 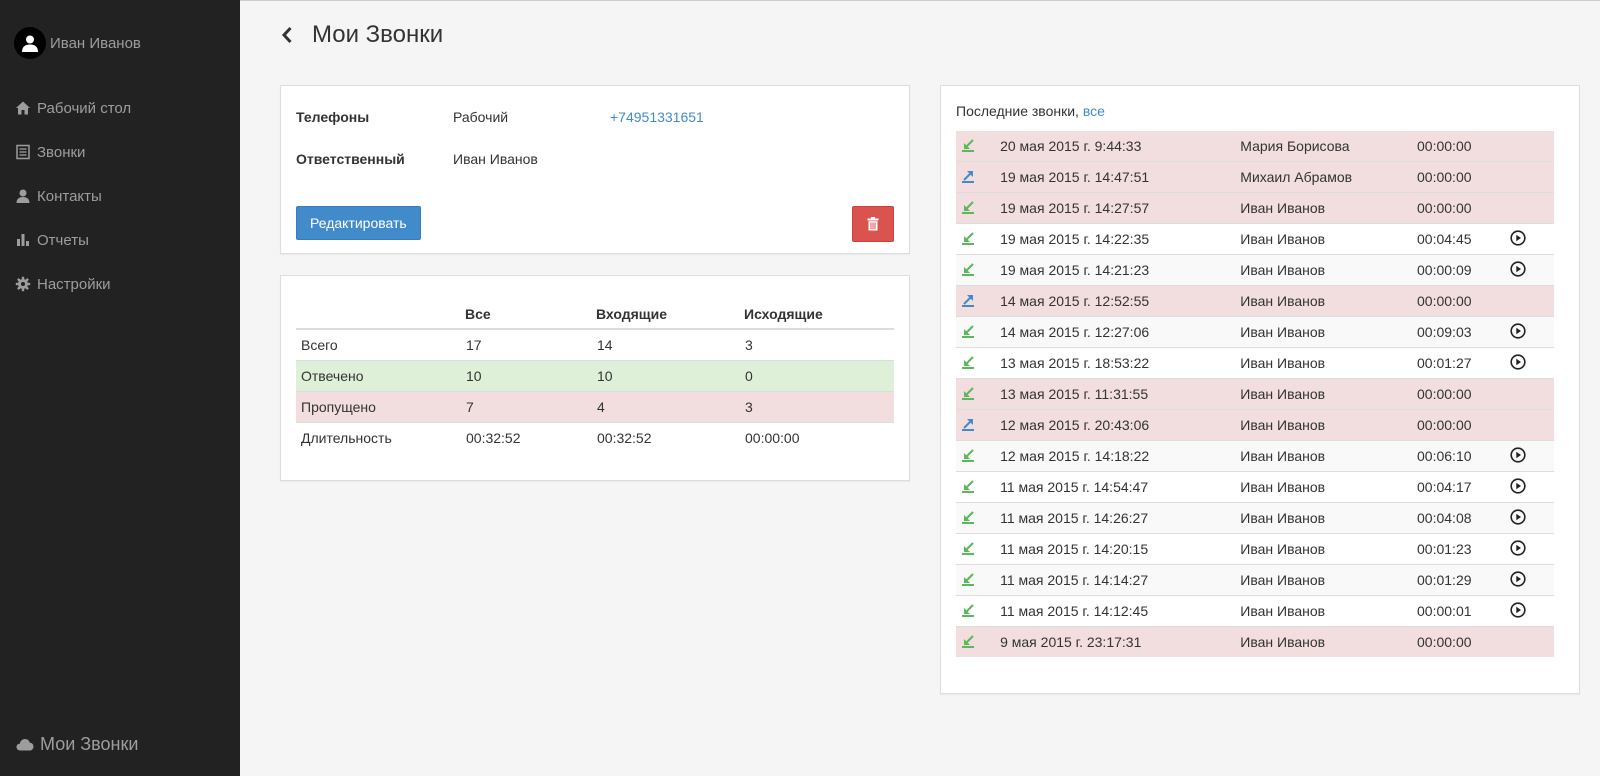 I want to click on brand-label: Мои Звонки, so click(x=89, y=744).